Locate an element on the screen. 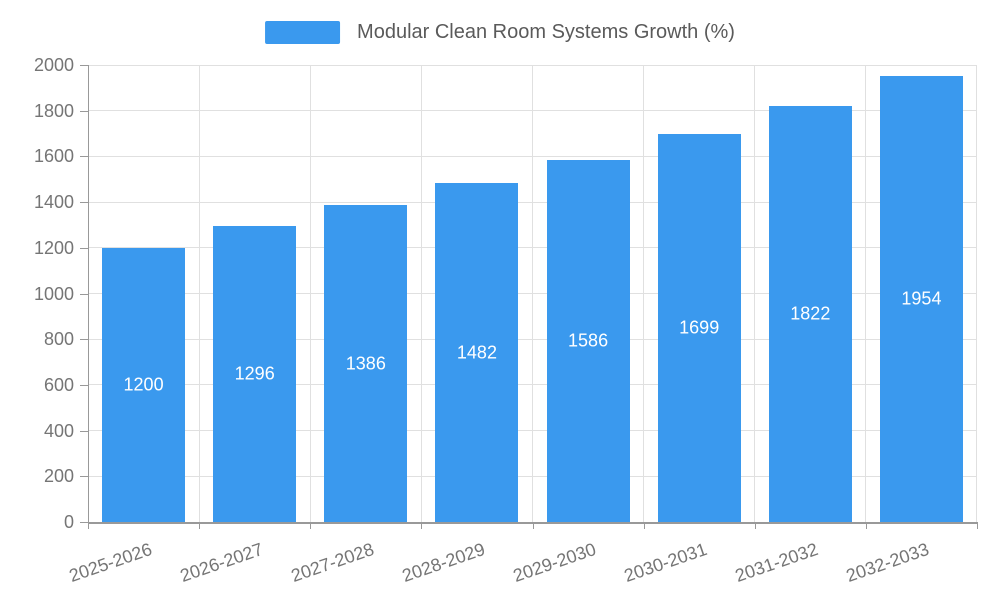 The image size is (1000, 600). y-tick-label: 1600 is located at coordinates (53, 156).